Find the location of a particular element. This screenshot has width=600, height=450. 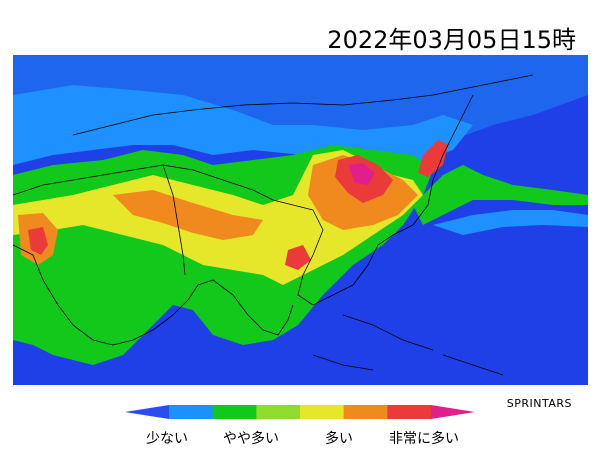

legend-label-high: 多い is located at coordinates (339, 439).